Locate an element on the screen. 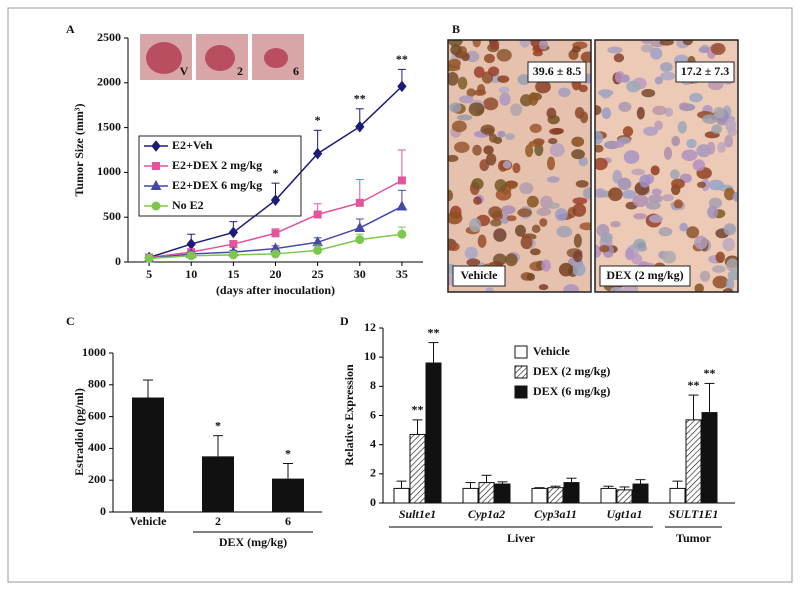 The width and height of the screenshot is (800, 590). image-value: 17.2 ± 7.3 is located at coordinates (705, 71).